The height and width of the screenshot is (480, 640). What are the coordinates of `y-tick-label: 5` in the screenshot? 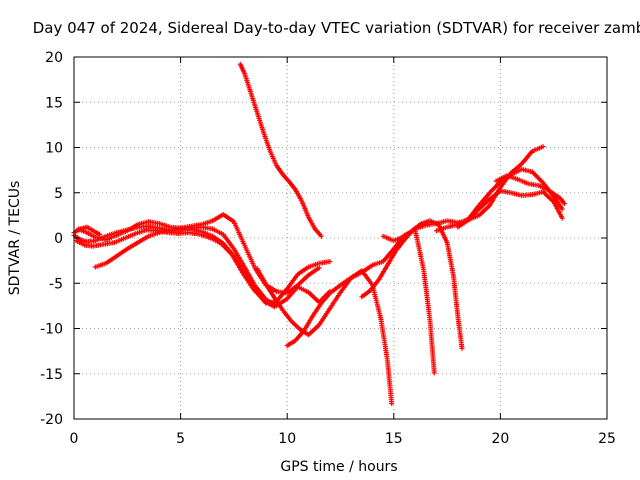 It's located at (58, 194).